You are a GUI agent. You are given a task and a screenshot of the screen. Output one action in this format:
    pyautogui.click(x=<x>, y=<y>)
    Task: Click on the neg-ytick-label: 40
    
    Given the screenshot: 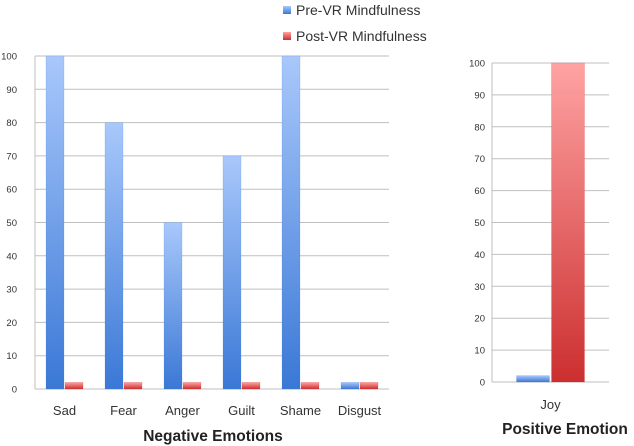 What is the action you would take?
    pyautogui.click(x=11, y=256)
    